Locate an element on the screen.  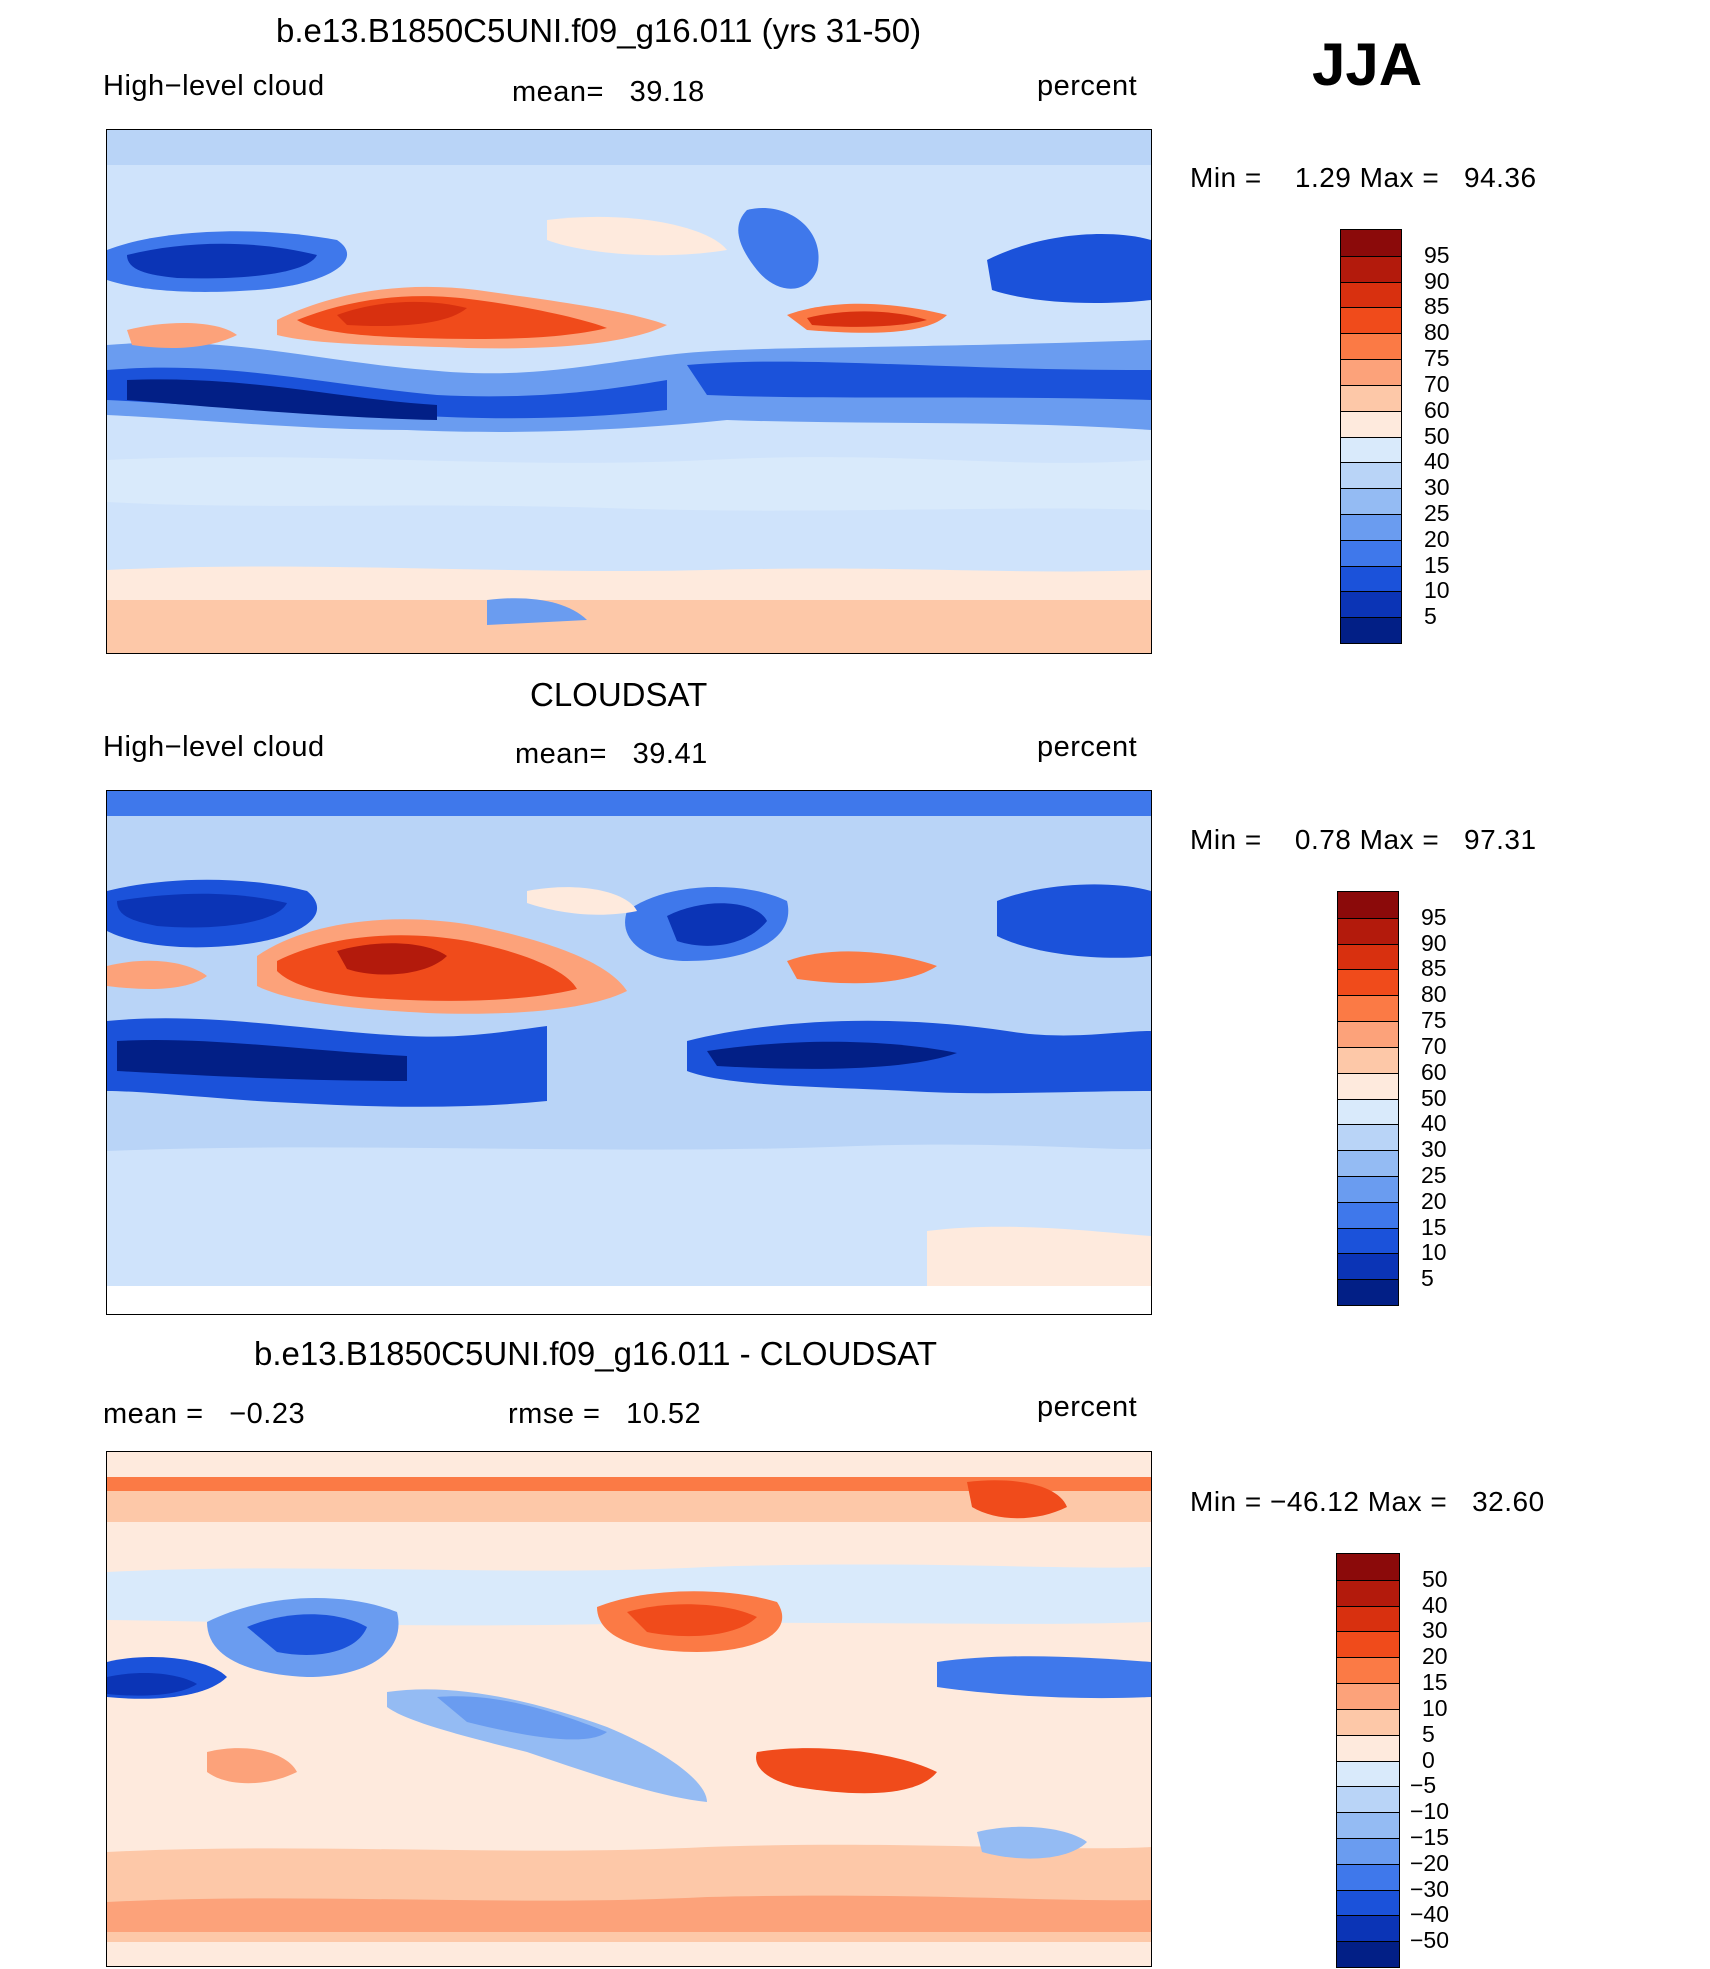
panel-1-colorbar-tick-label: 5 is located at coordinates (1430, 616).